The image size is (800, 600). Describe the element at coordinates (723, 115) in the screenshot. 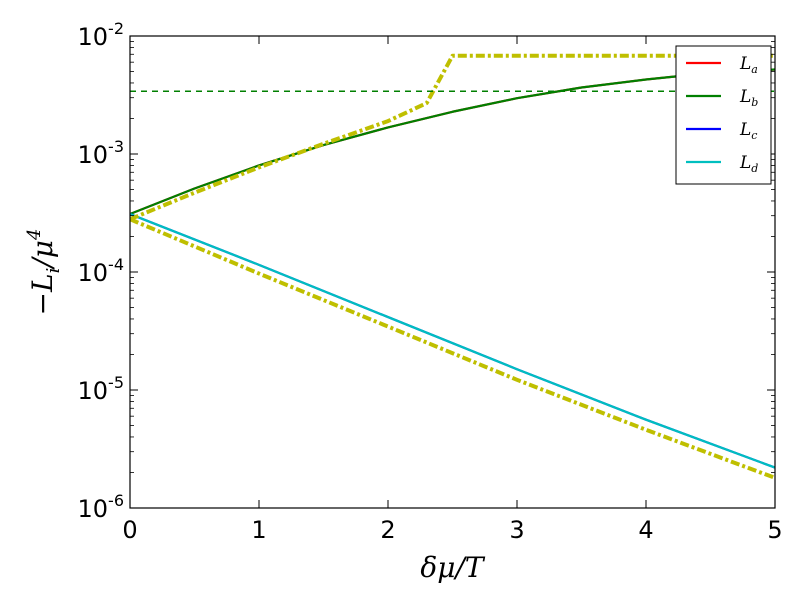

I see `legend: La Lb Lc Ld` at that location.